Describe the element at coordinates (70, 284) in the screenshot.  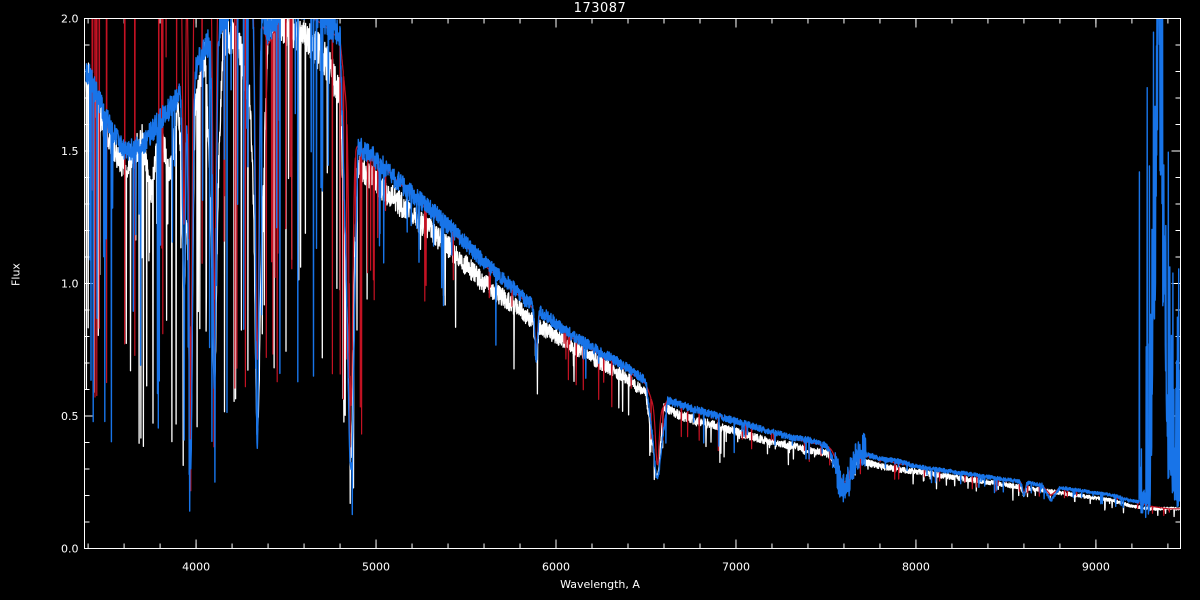
I see `svg-text: 1.0` at that location.